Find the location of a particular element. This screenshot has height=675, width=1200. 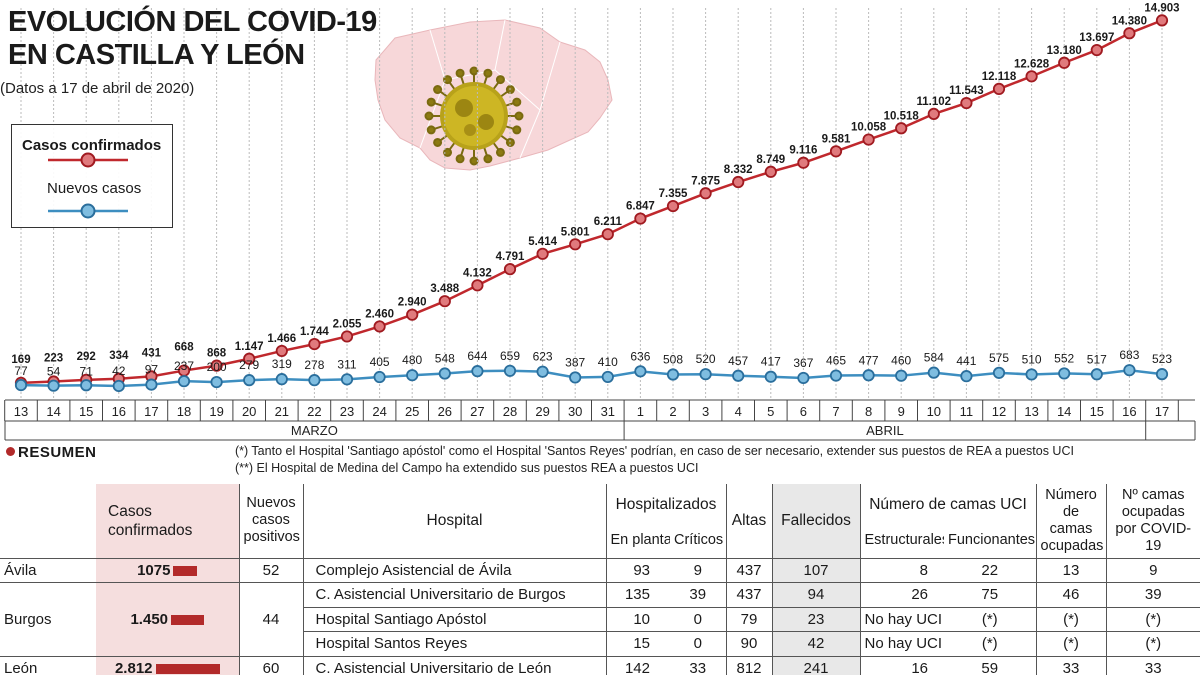

estructurales: No hay UCI is located at coordinates (901, 619).